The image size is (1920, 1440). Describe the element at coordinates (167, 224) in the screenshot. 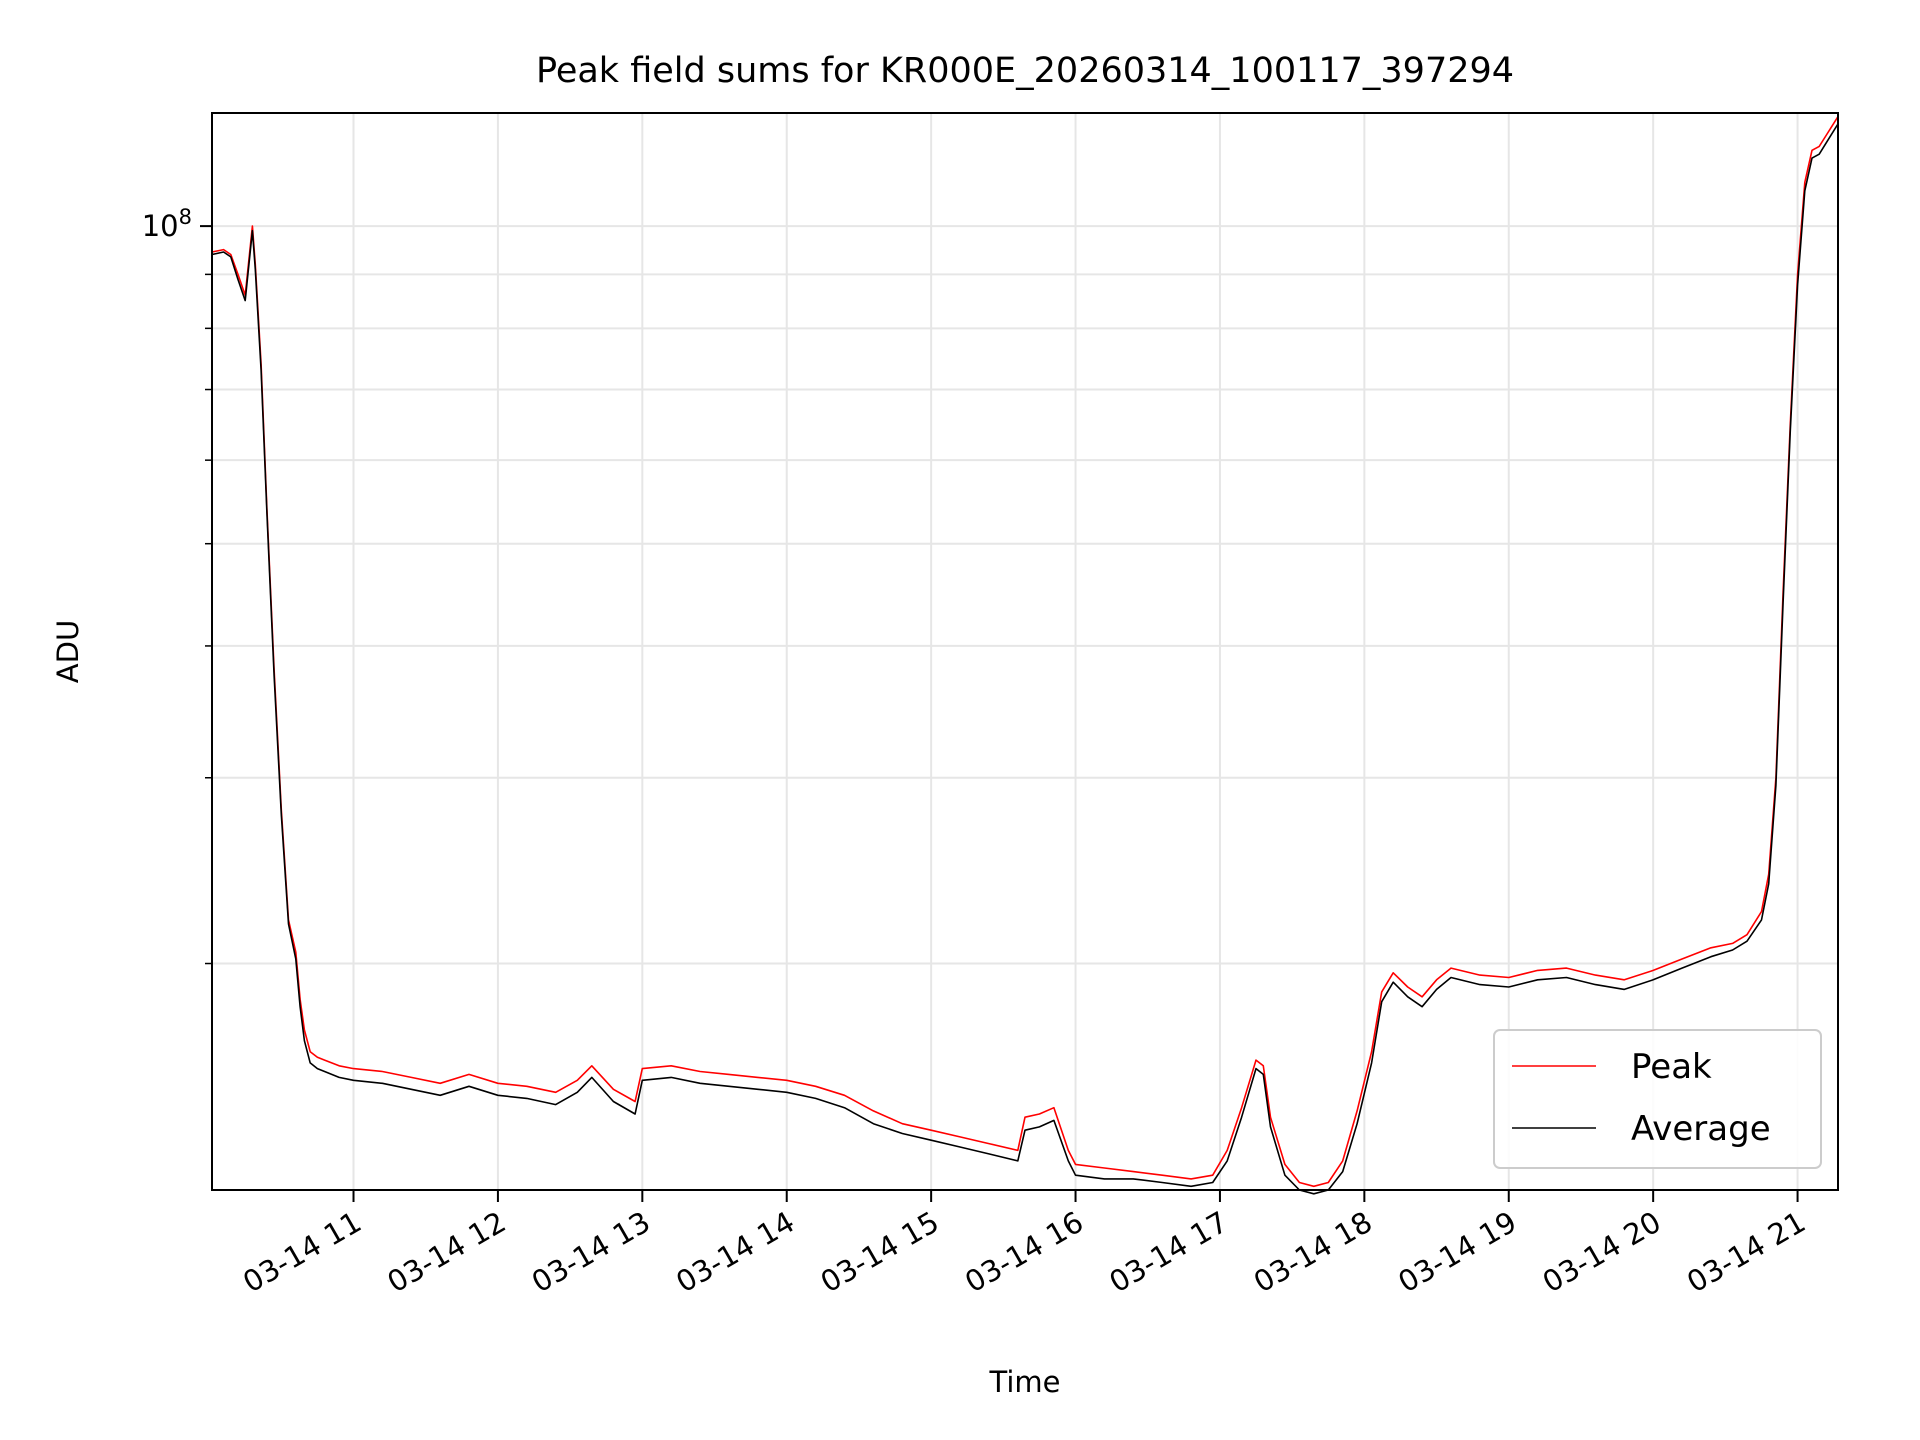

I see `y-tick-label: 108` at that location.